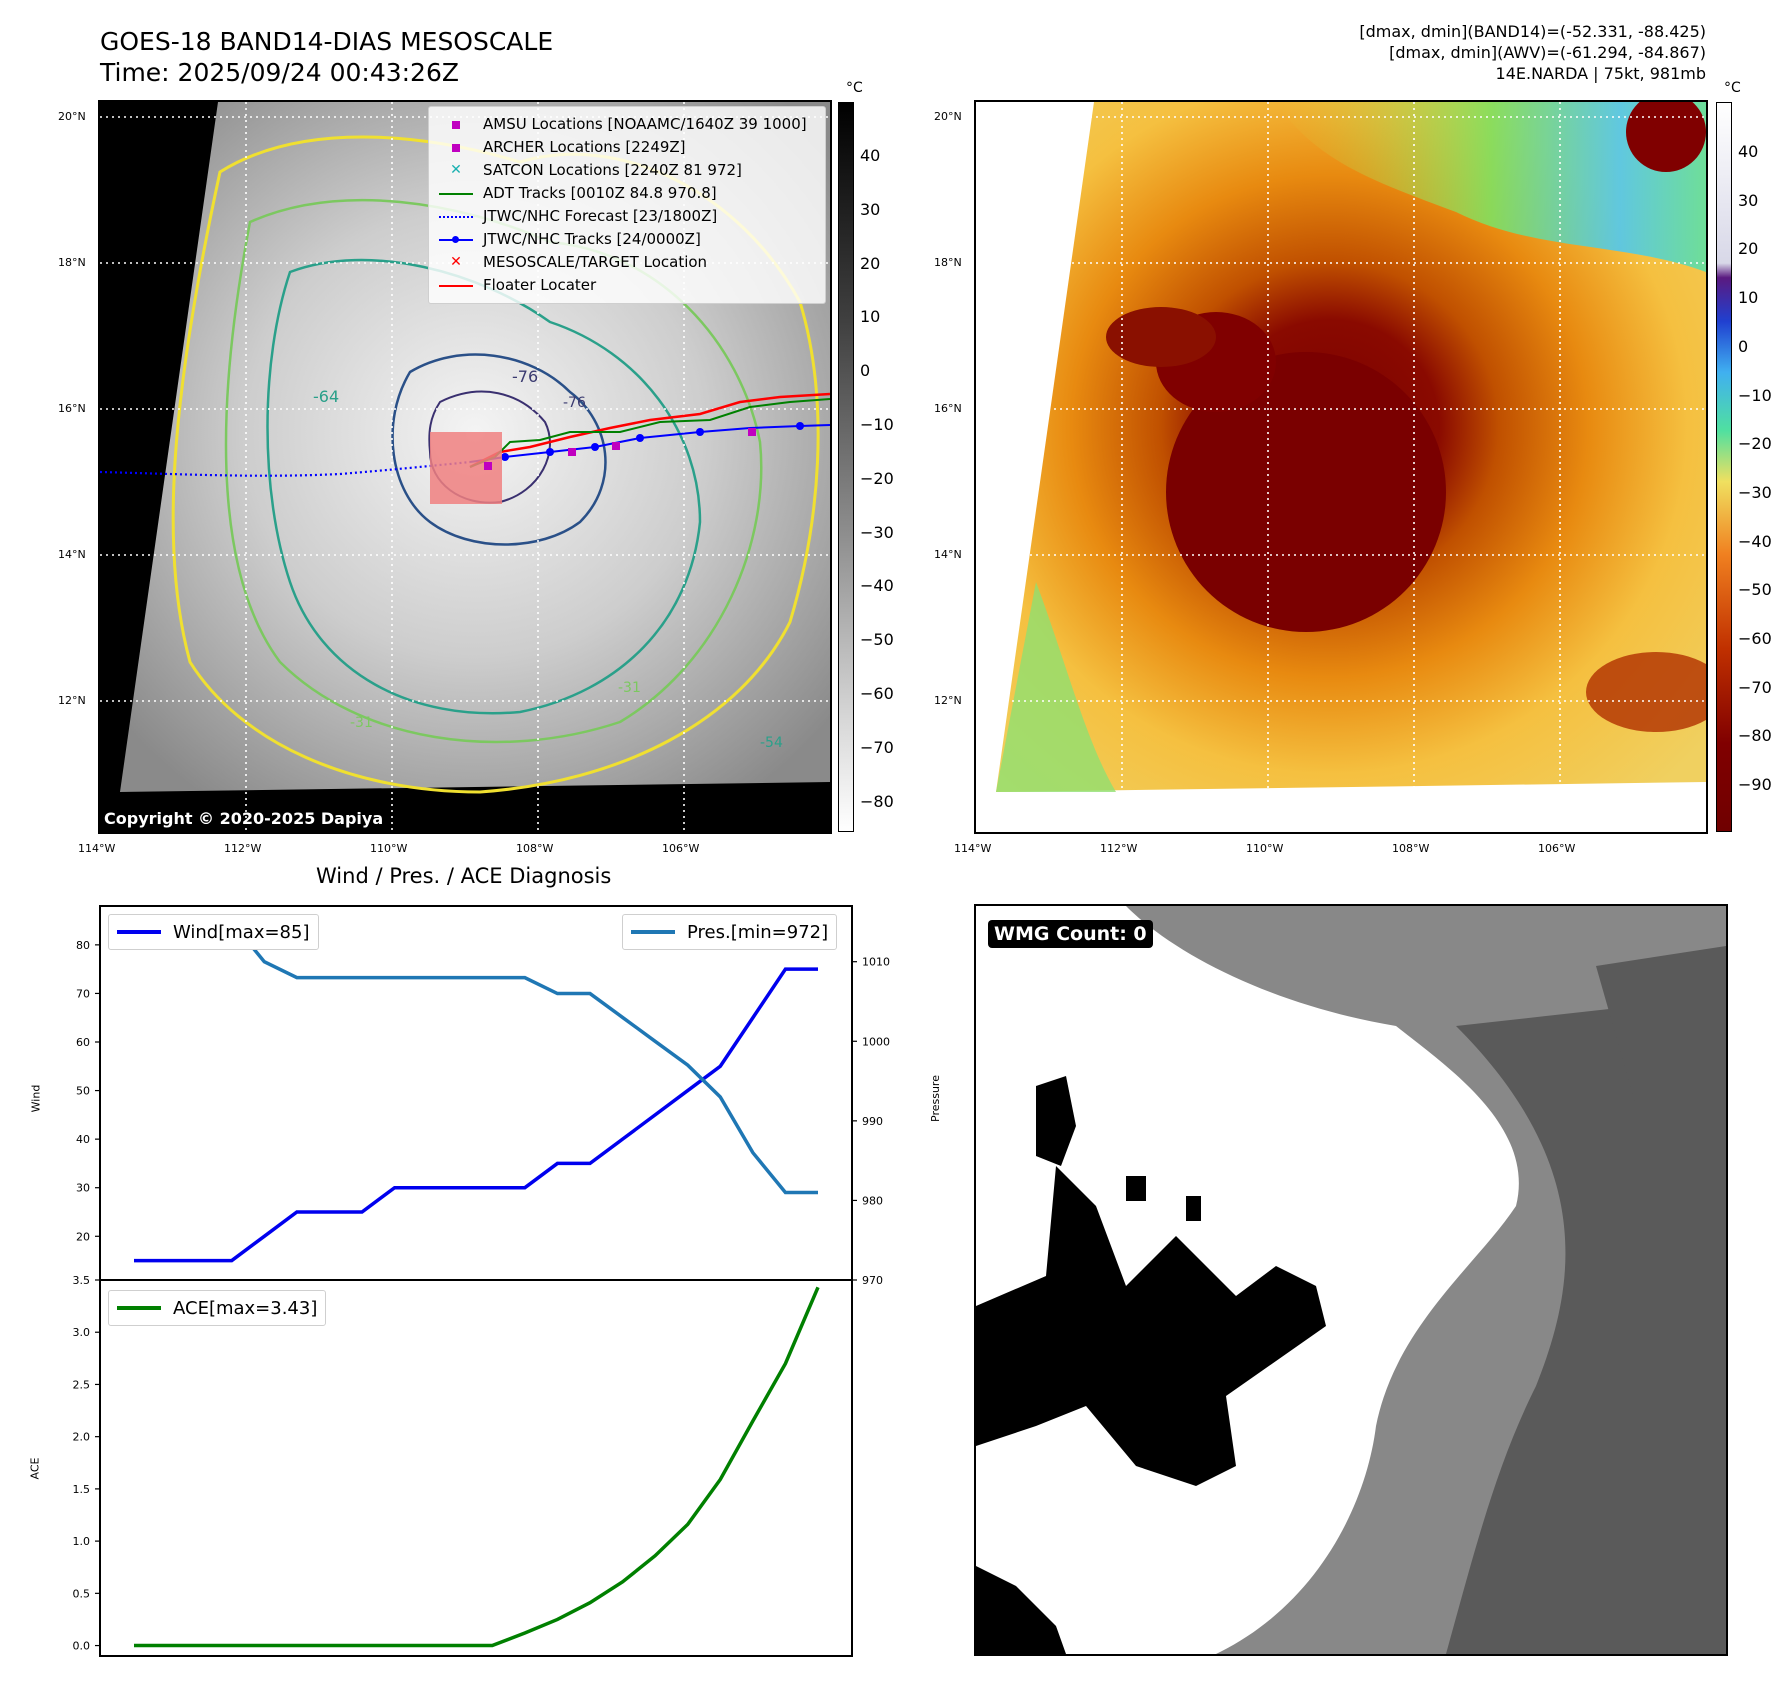 This screenshot has height=1690, width=1792. I want to click on colorbar-tick: 40, so click(1748, 151).